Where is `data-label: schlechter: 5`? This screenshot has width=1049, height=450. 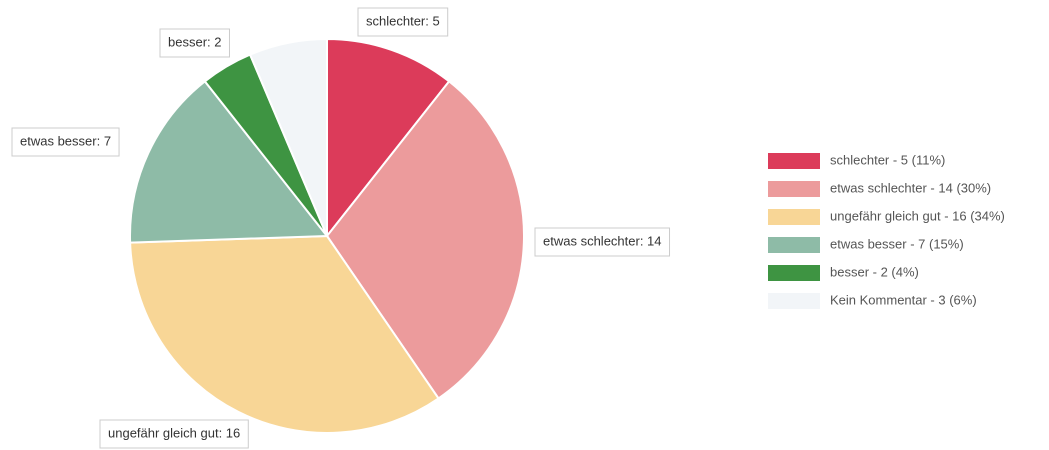
data-label: schlechter: 5 is located at coordinates (403, 20).